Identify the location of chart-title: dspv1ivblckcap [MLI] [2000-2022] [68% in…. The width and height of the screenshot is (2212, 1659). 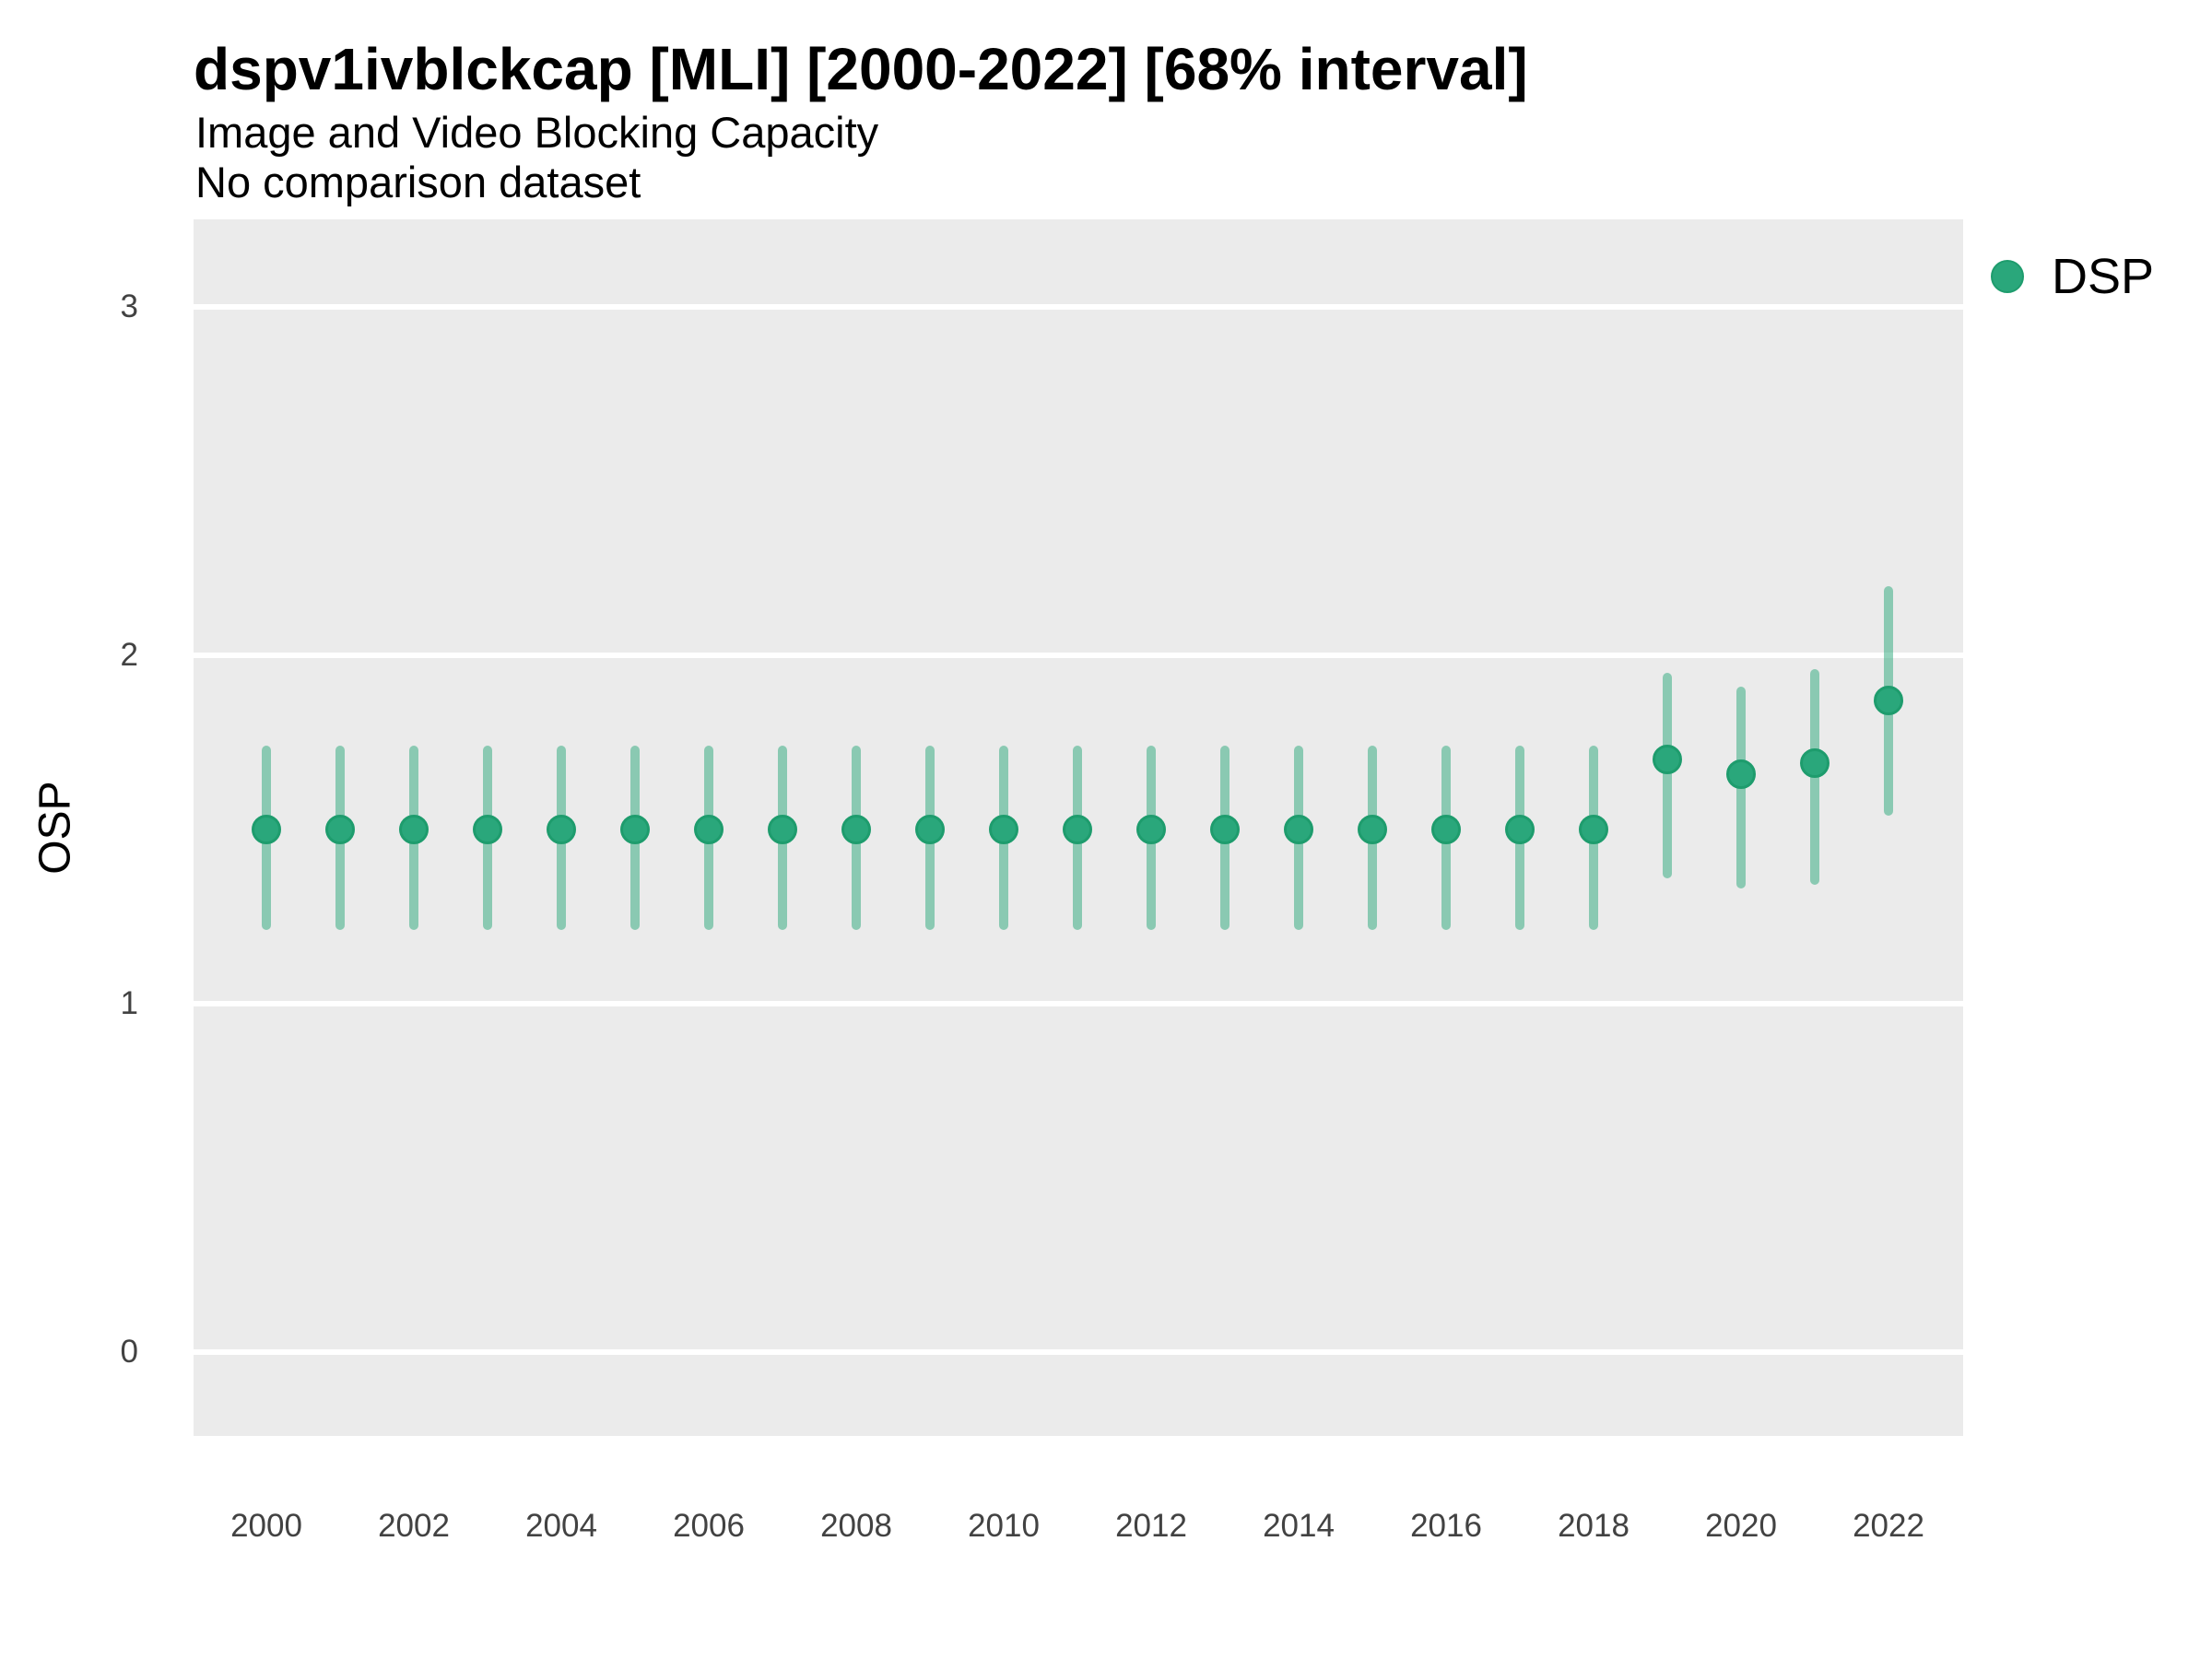
(861, 69).